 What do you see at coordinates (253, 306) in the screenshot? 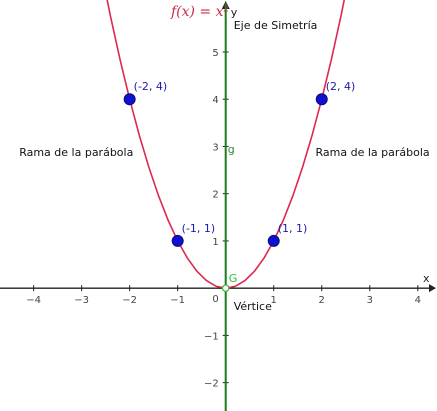
I see `vertex-caption: Vértice` at bounding box center [253, 306].